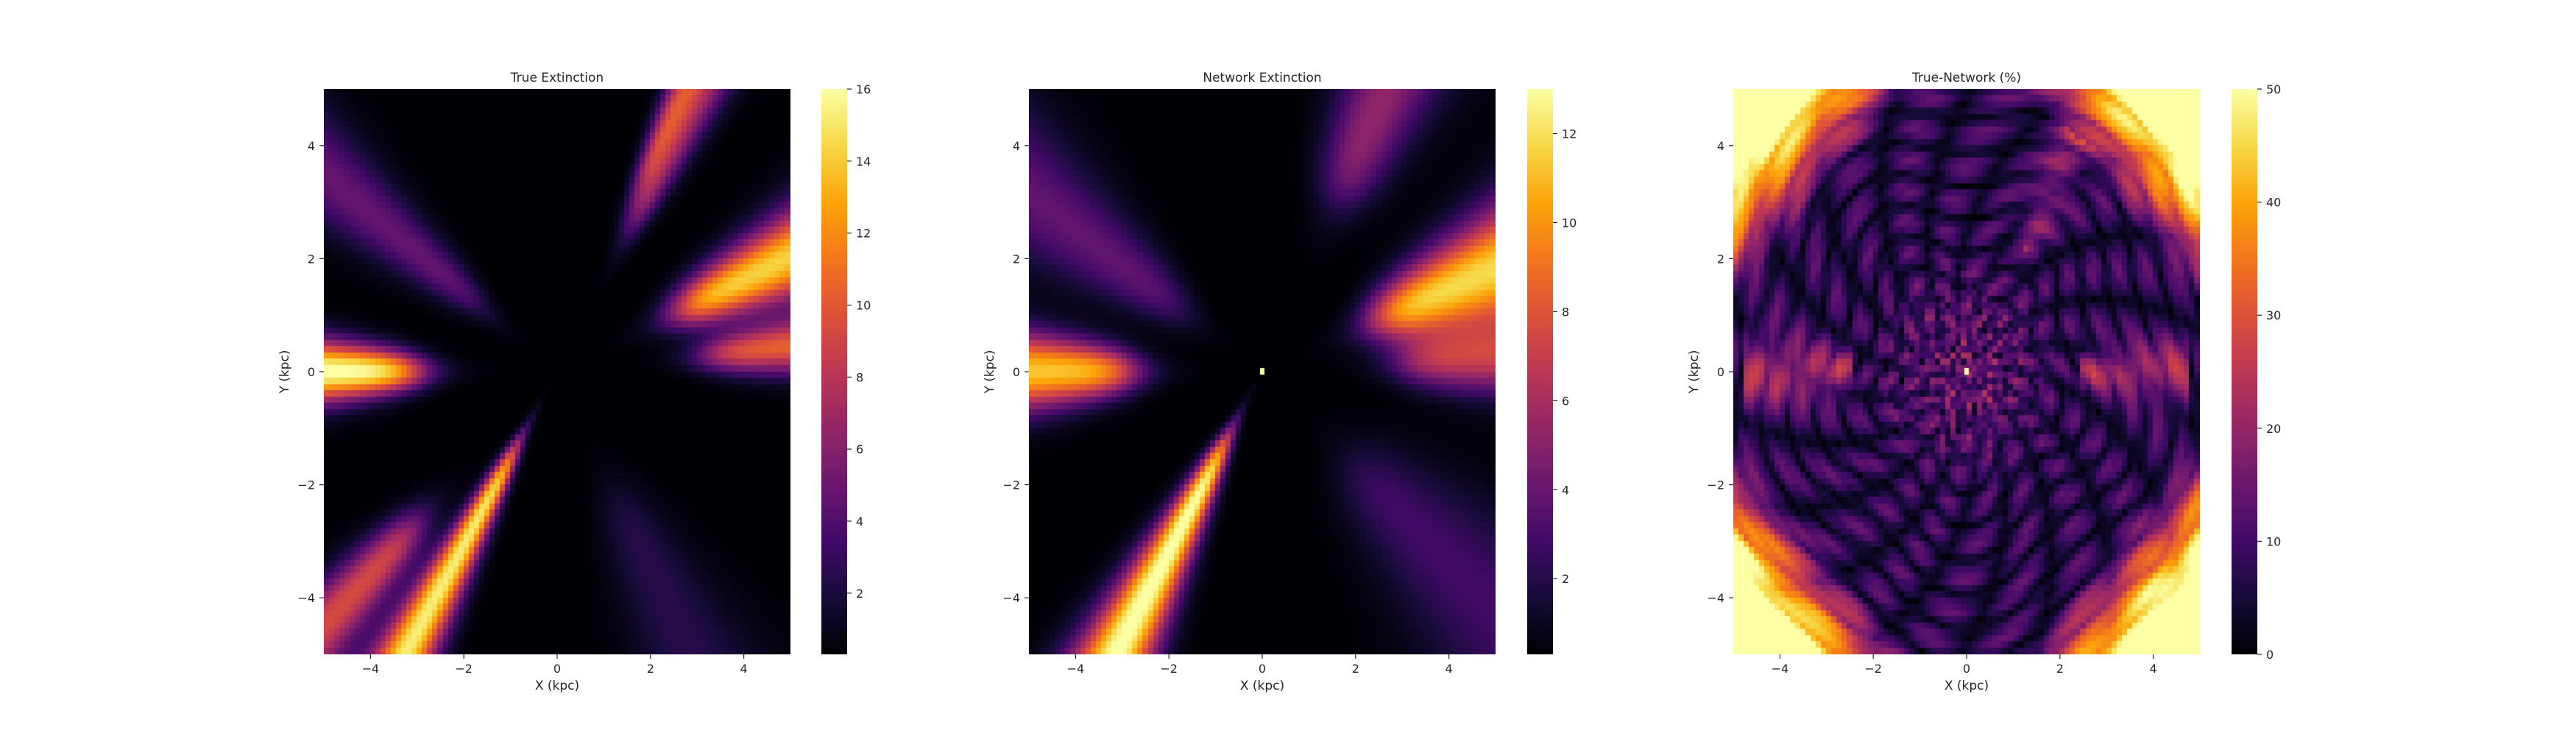 The width and height of the screenshot is (2576, 739). What do you see at coordinates (1565, 356) in the screenshot?
I see `colorbar-ticks: 2 4 6 8 10 12` at bounding box center [1565, 356].